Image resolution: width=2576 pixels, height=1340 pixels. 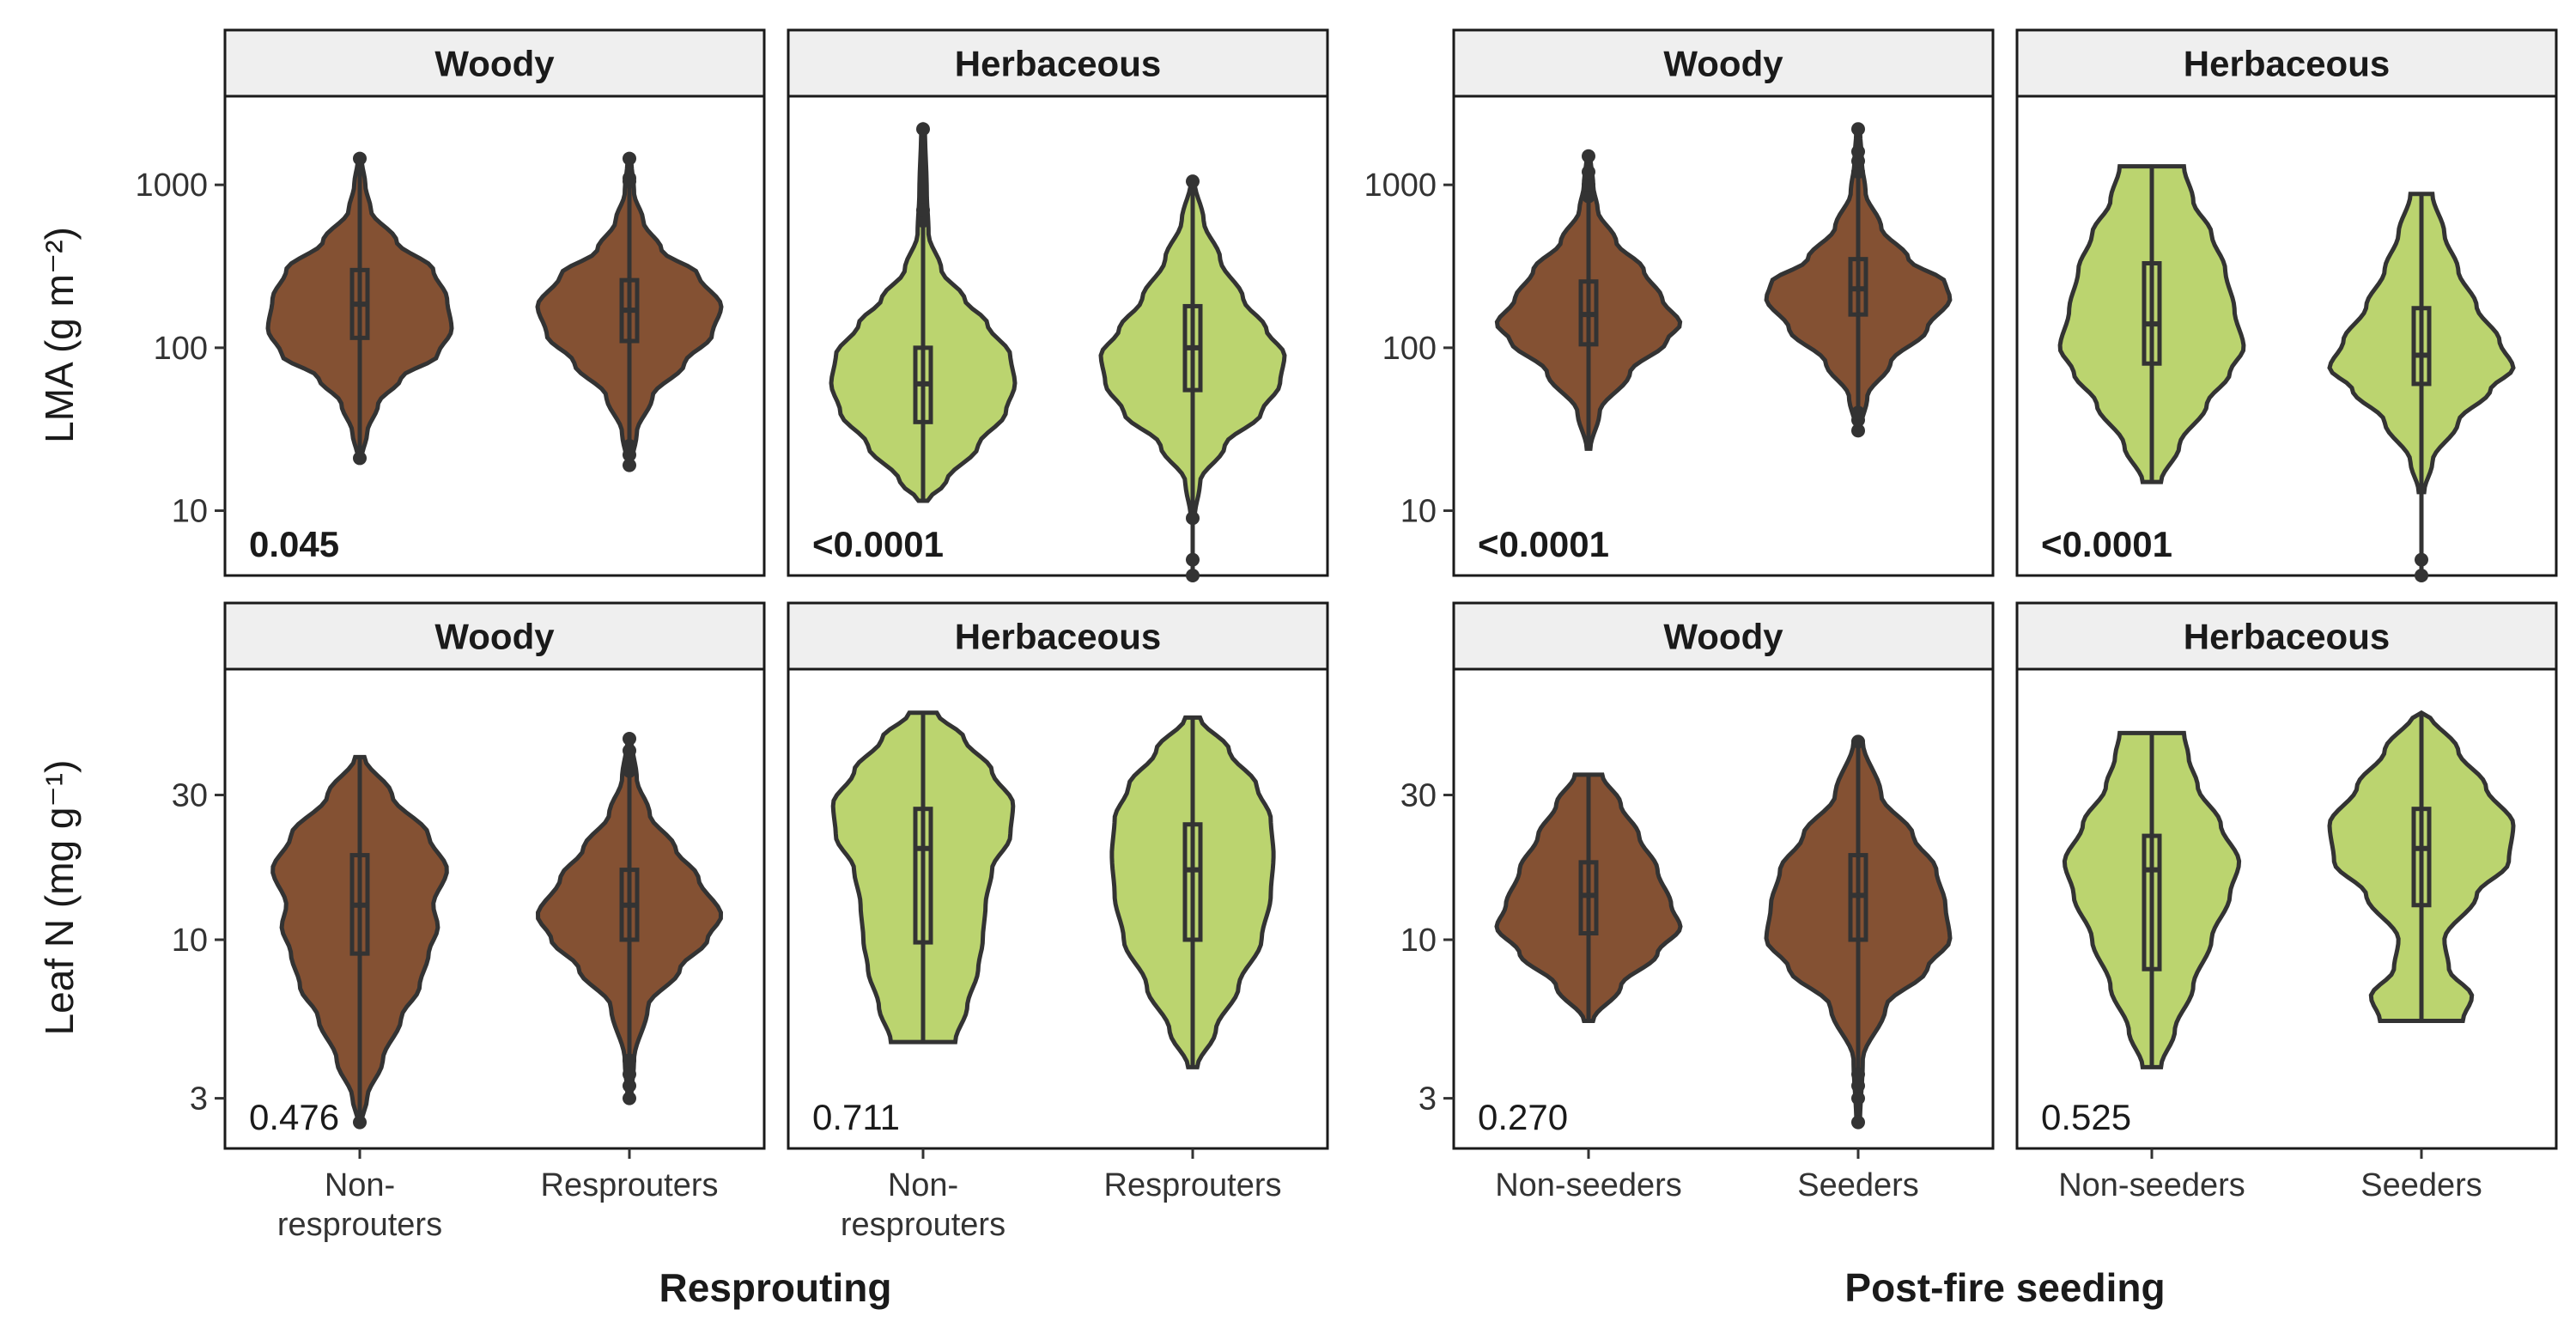 I want to click on p-value-label: 0.045, so click(x=294, y=544).